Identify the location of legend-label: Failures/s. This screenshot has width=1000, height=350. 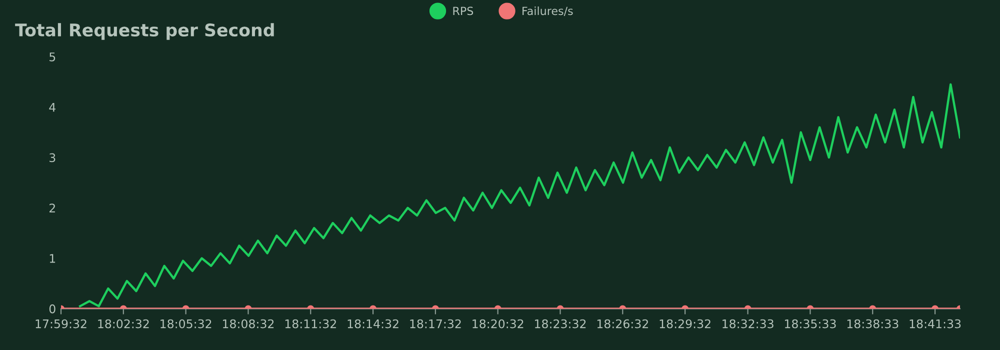
(547, 11).